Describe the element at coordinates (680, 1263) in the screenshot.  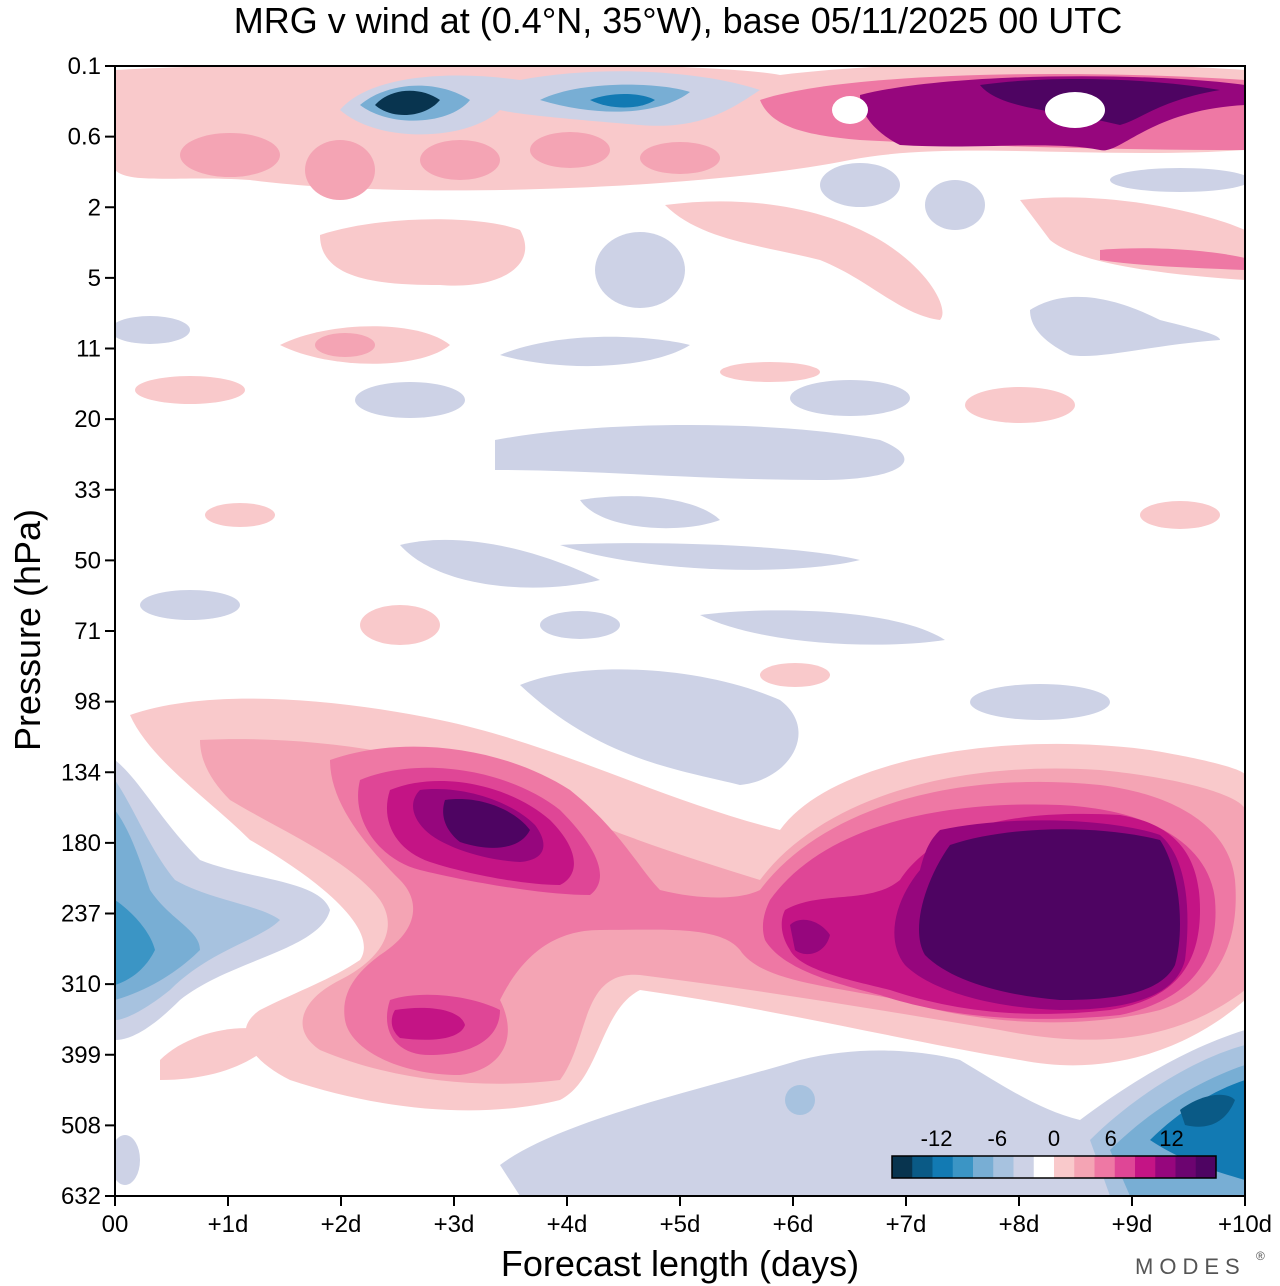
I see `x-axis-title: Forecast length (days)` at that location.